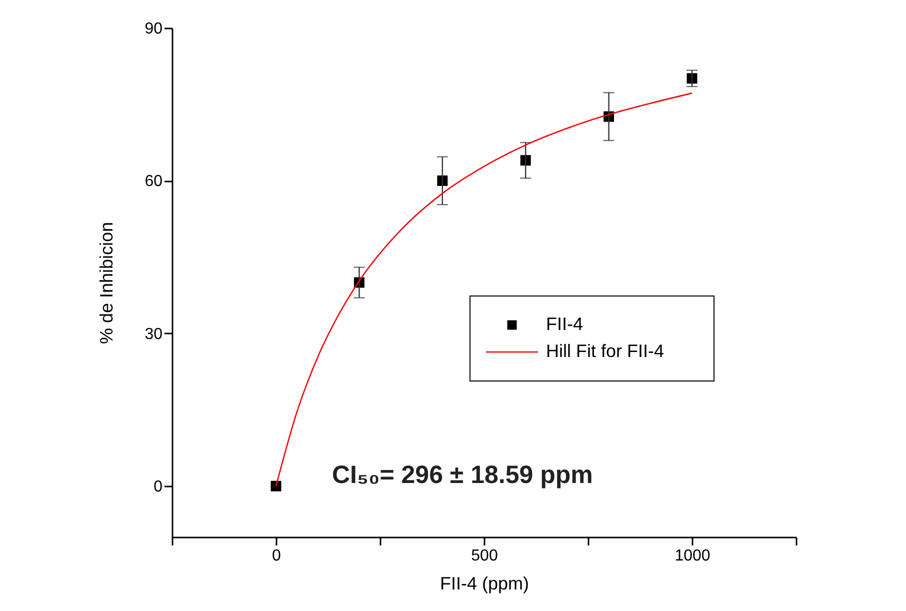 The width and height of the screenshot is (906, 611). Describe the element at coordinates (605, 351) in the screenshot. I see `legend-label: Hill Fit for FII-4` at that location.